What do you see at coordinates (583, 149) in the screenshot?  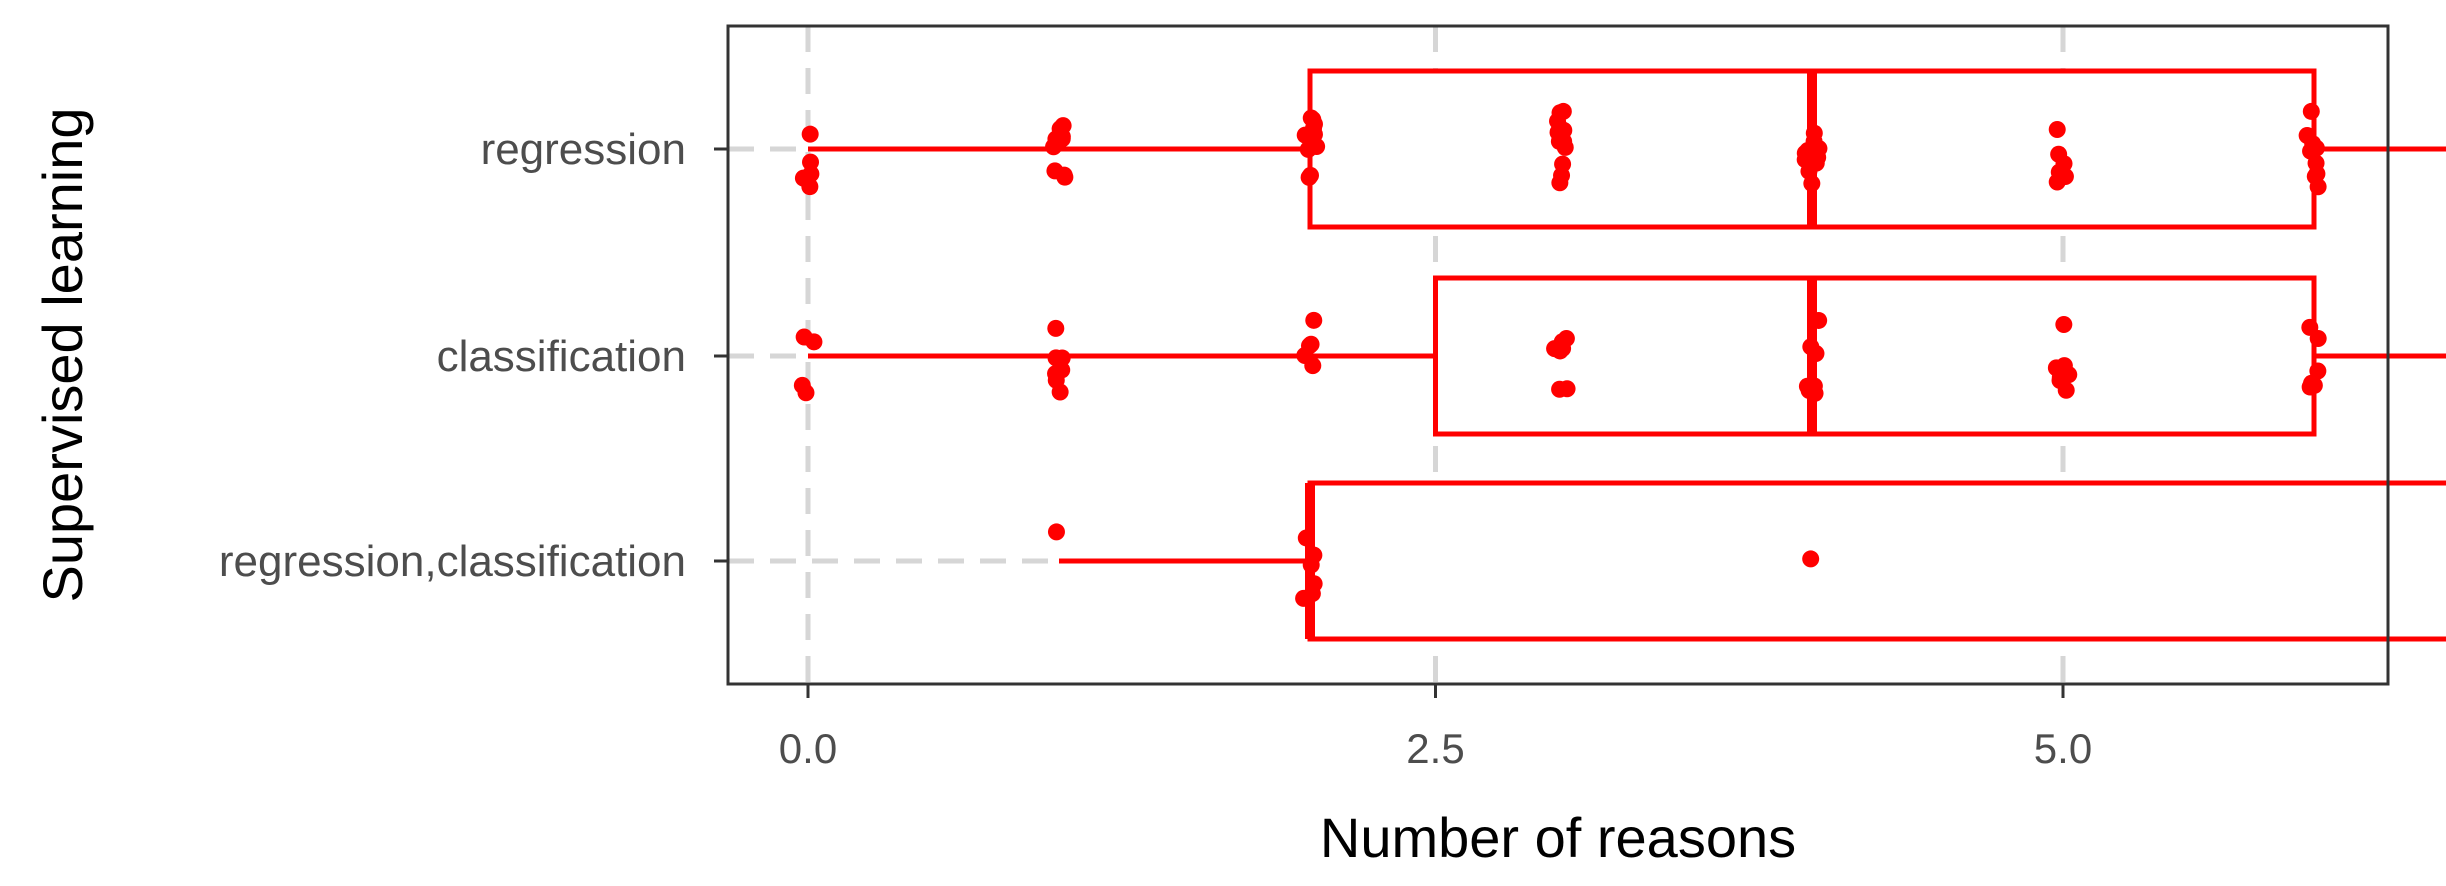 I see `y-tick-label: regression` at bounding box center [583, 149].